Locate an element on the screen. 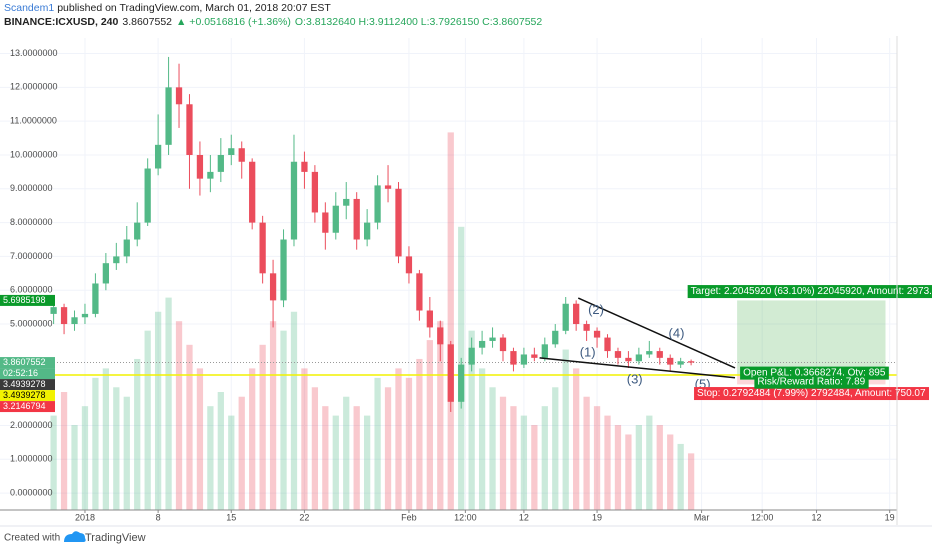  x-tick-label: 8 is located at coordinates (158, 517).